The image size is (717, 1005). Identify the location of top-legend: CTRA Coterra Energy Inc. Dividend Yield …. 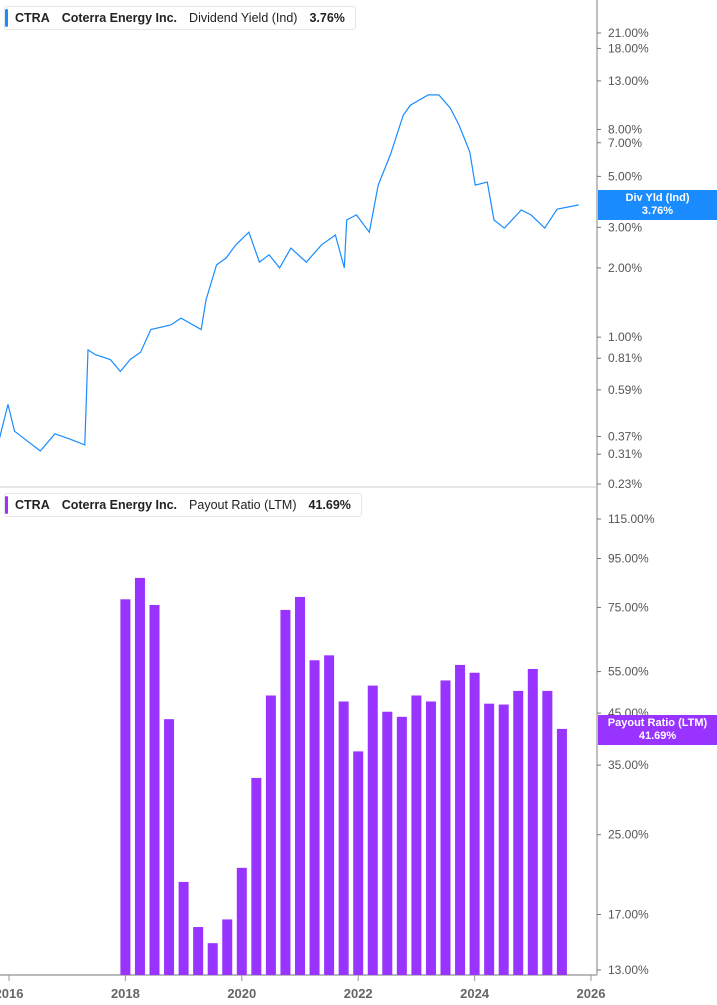
(180, 18).